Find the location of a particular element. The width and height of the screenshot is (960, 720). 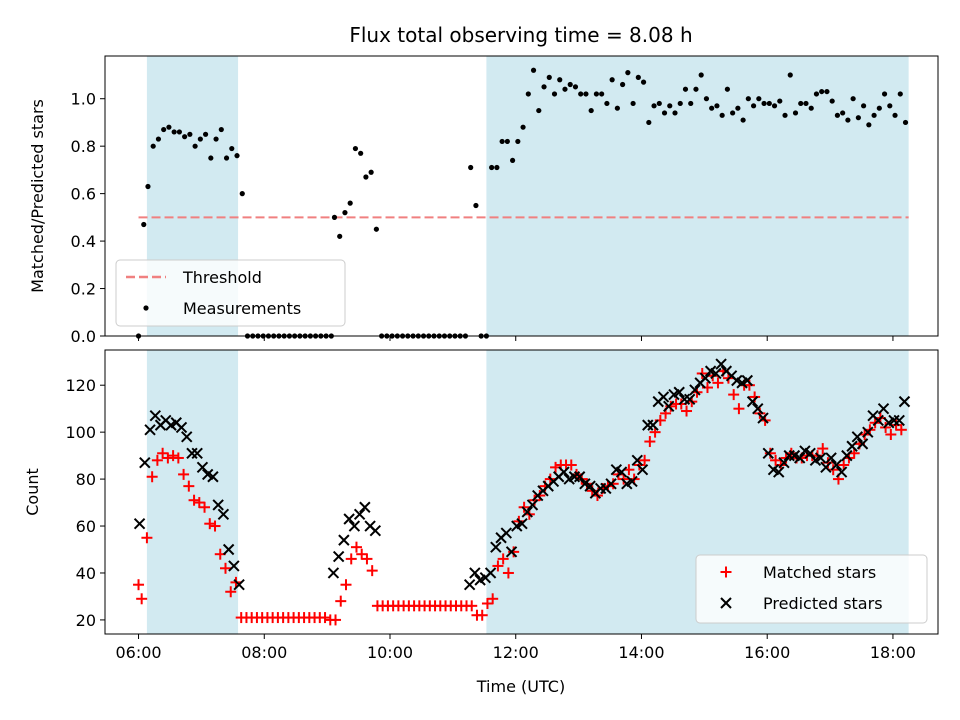

shaded-interval is located at coordinates (192, 492).